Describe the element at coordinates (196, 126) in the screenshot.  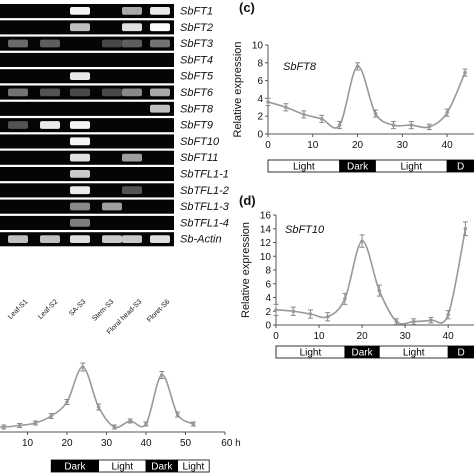
I see `gene-label: SbFT9` at that location.